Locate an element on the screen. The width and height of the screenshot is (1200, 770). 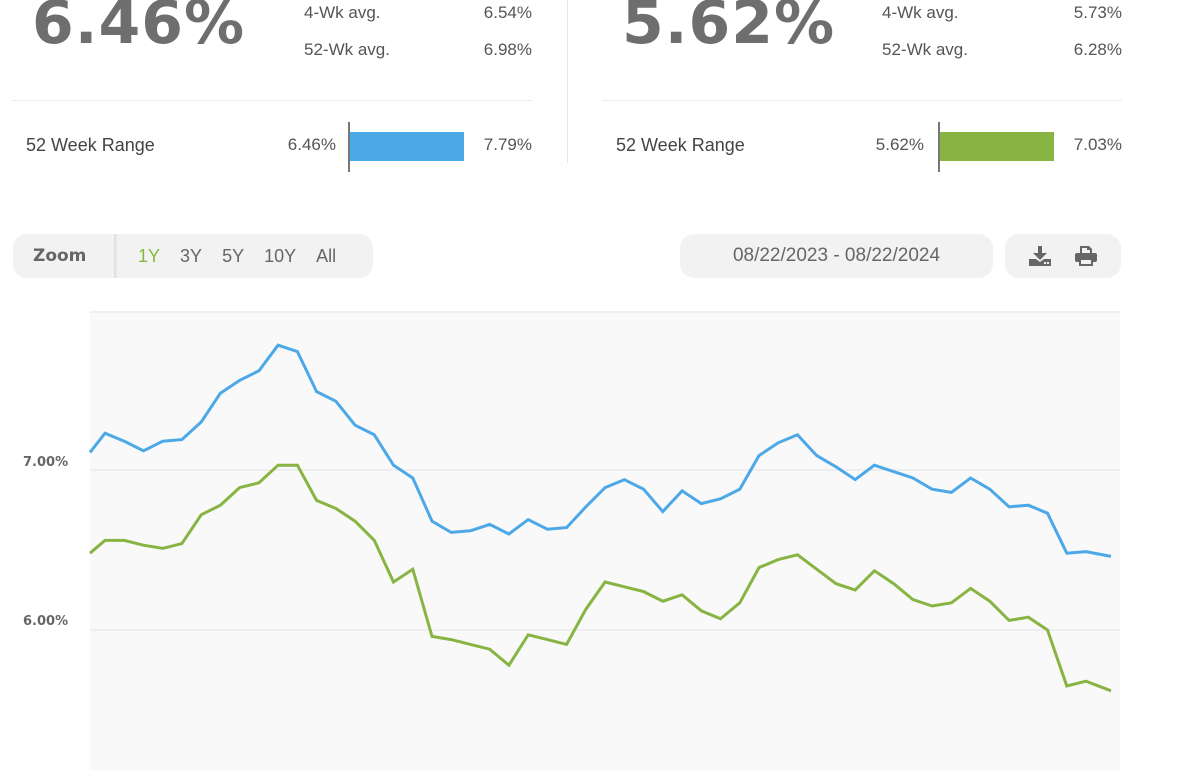
card-divider is located at coordinates (567, 81).